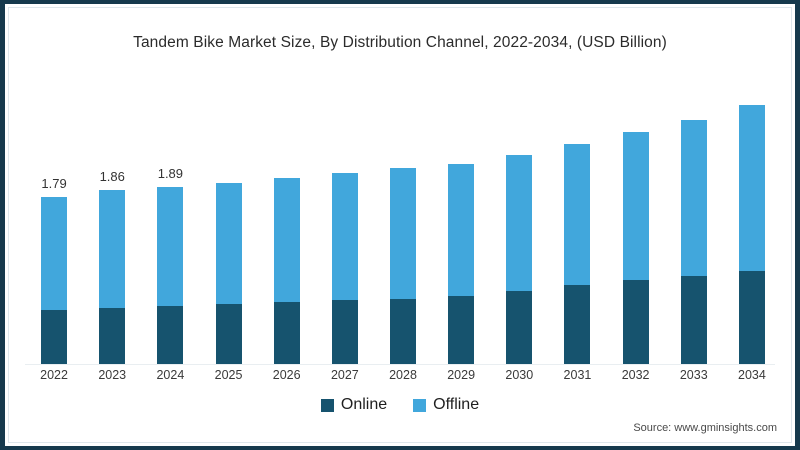 The width and height of the screenshot is (800, 450). What do you see at coordinates (456, 404) in the screenshot?
I see `legend-label: Offline` at bounding box center [456, 404].